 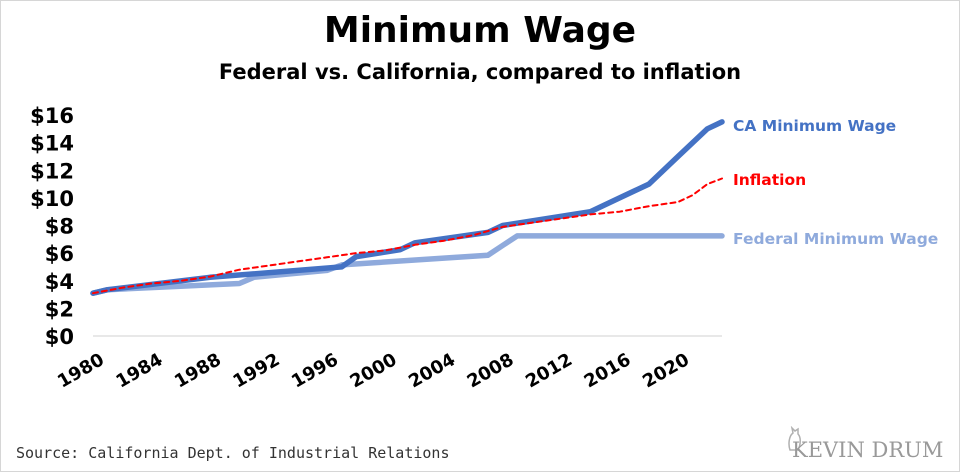 What do you see at coordinates (52, 199) in the screenshot?
I see `y-tick-label: $10` at bounding box center [52, 199].